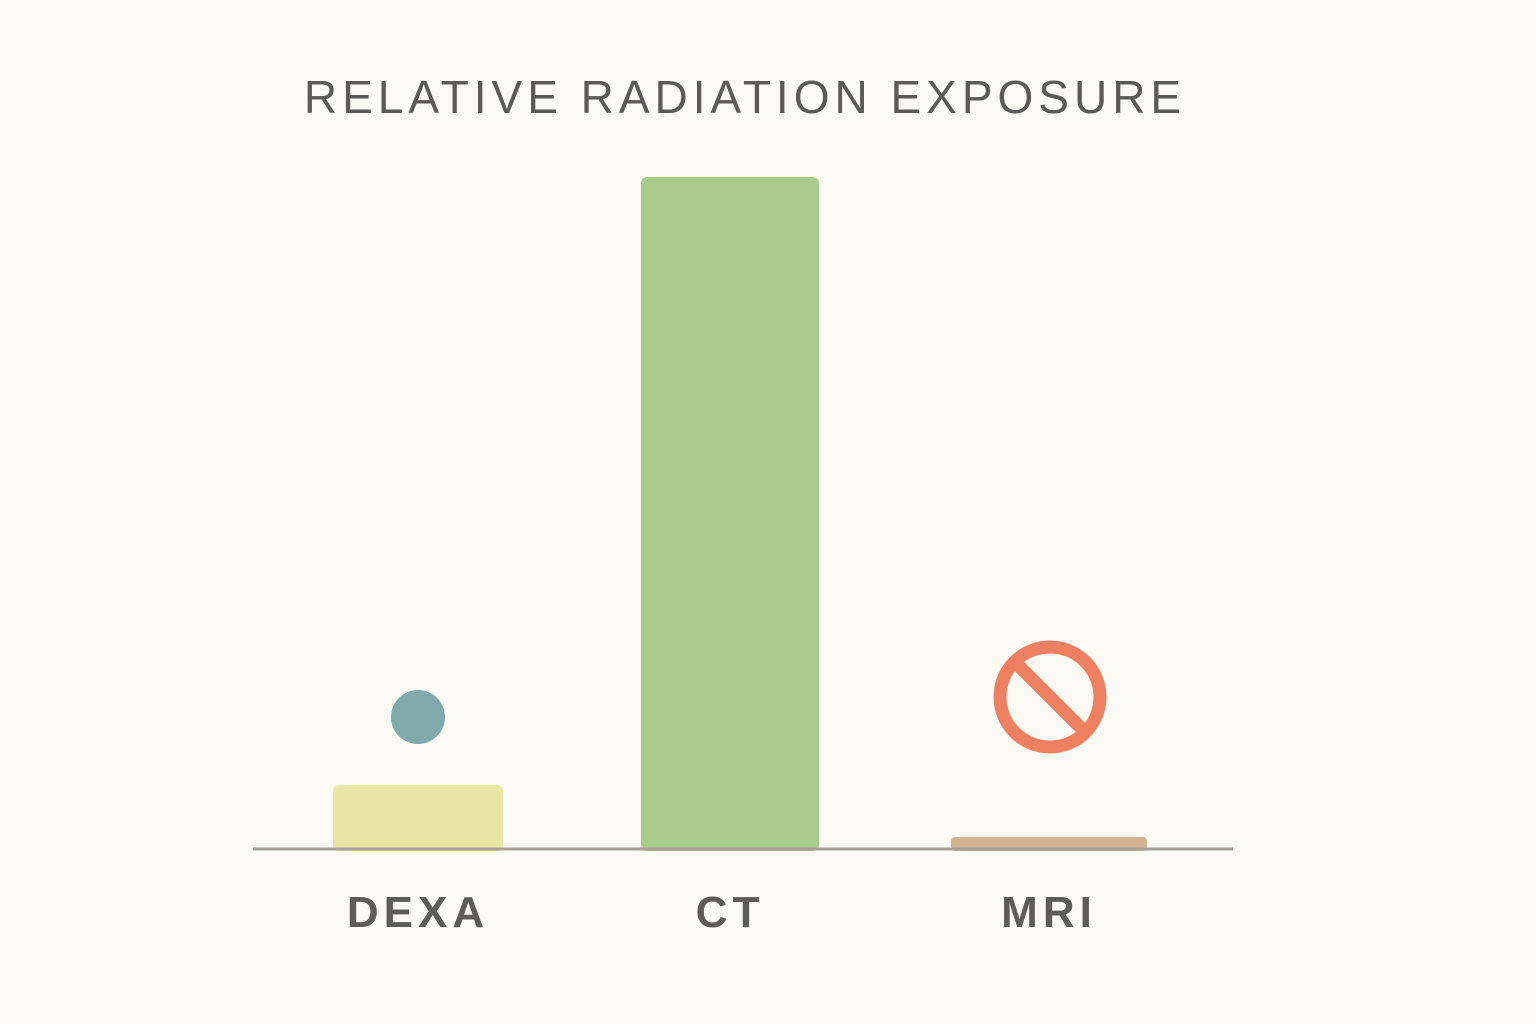 The image size is (1536, 1024). I want to click on category-labels: DEXA CT MRI, so click(722, 912).